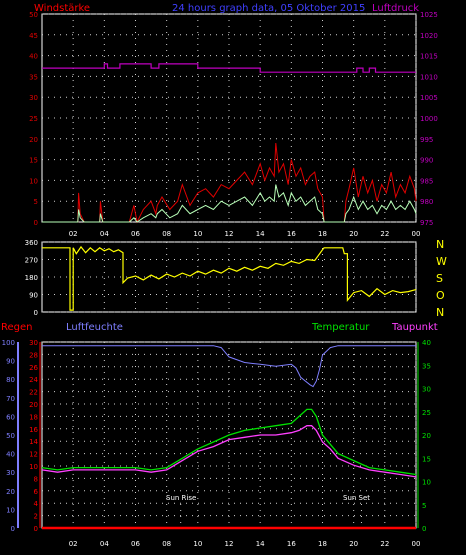  What do you see at coordinates (33, 393) in the screenshot?
I see `rain-tick-label: 22` at bounding box center [33, 393].